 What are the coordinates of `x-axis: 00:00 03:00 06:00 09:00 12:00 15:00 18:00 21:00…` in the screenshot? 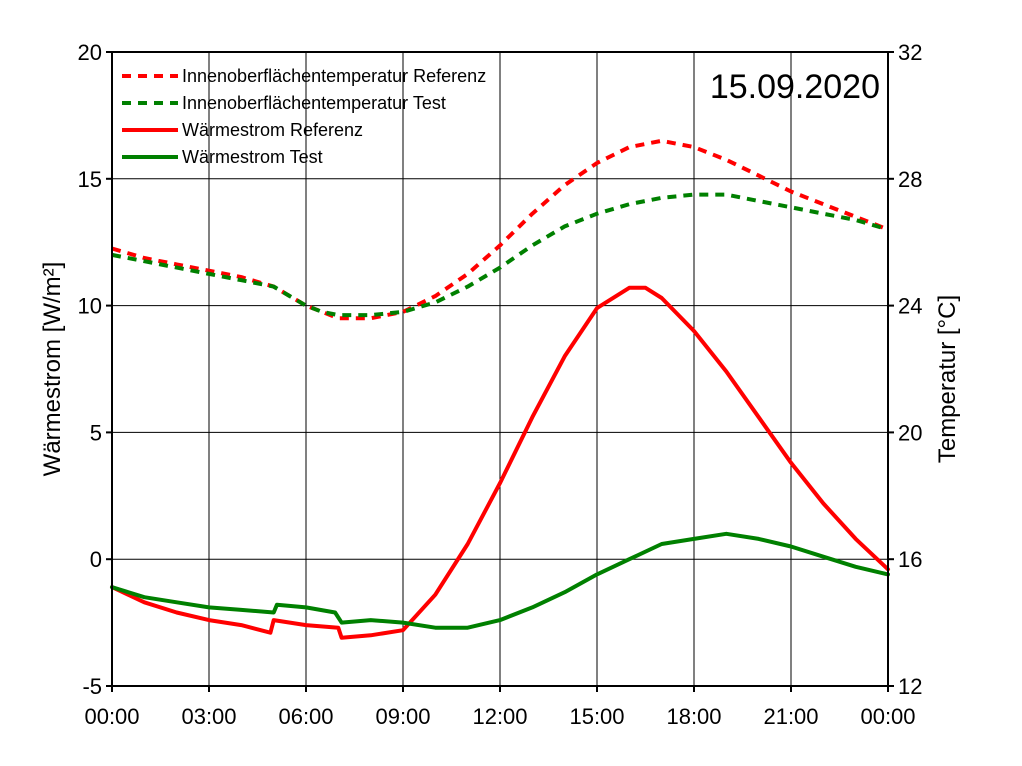 It's located at (500, 707).